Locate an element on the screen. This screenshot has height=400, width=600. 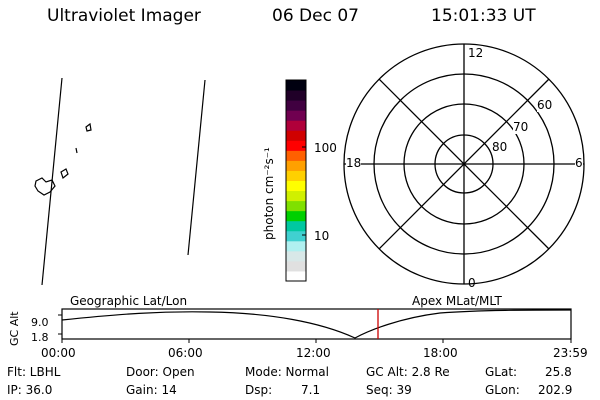
instrument-title: Ultraviolet Imager is located at coordinates (124, 16).